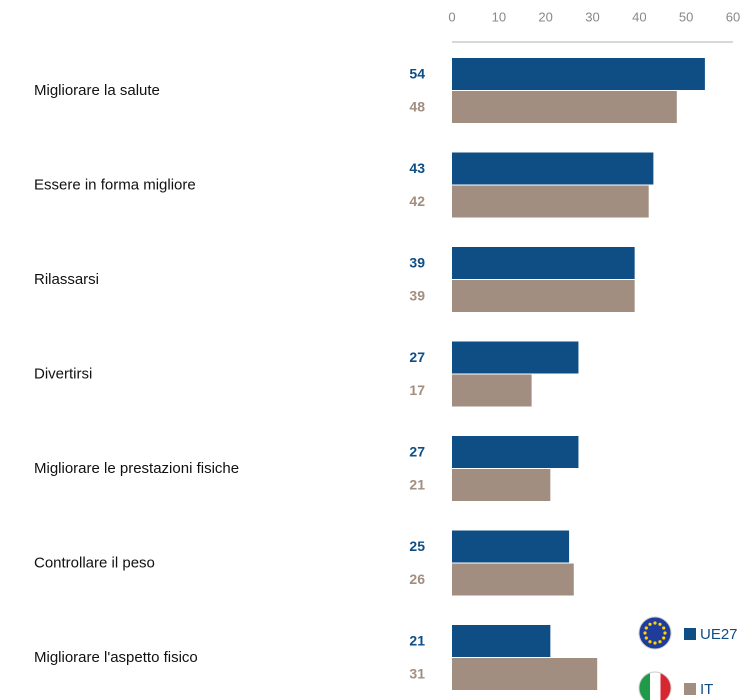 This screenshot has width=747, height=700. What do you see at coordinates (417, 390) in the screenshot?
I see `value-label: 17` at bounding box center [417, 390].